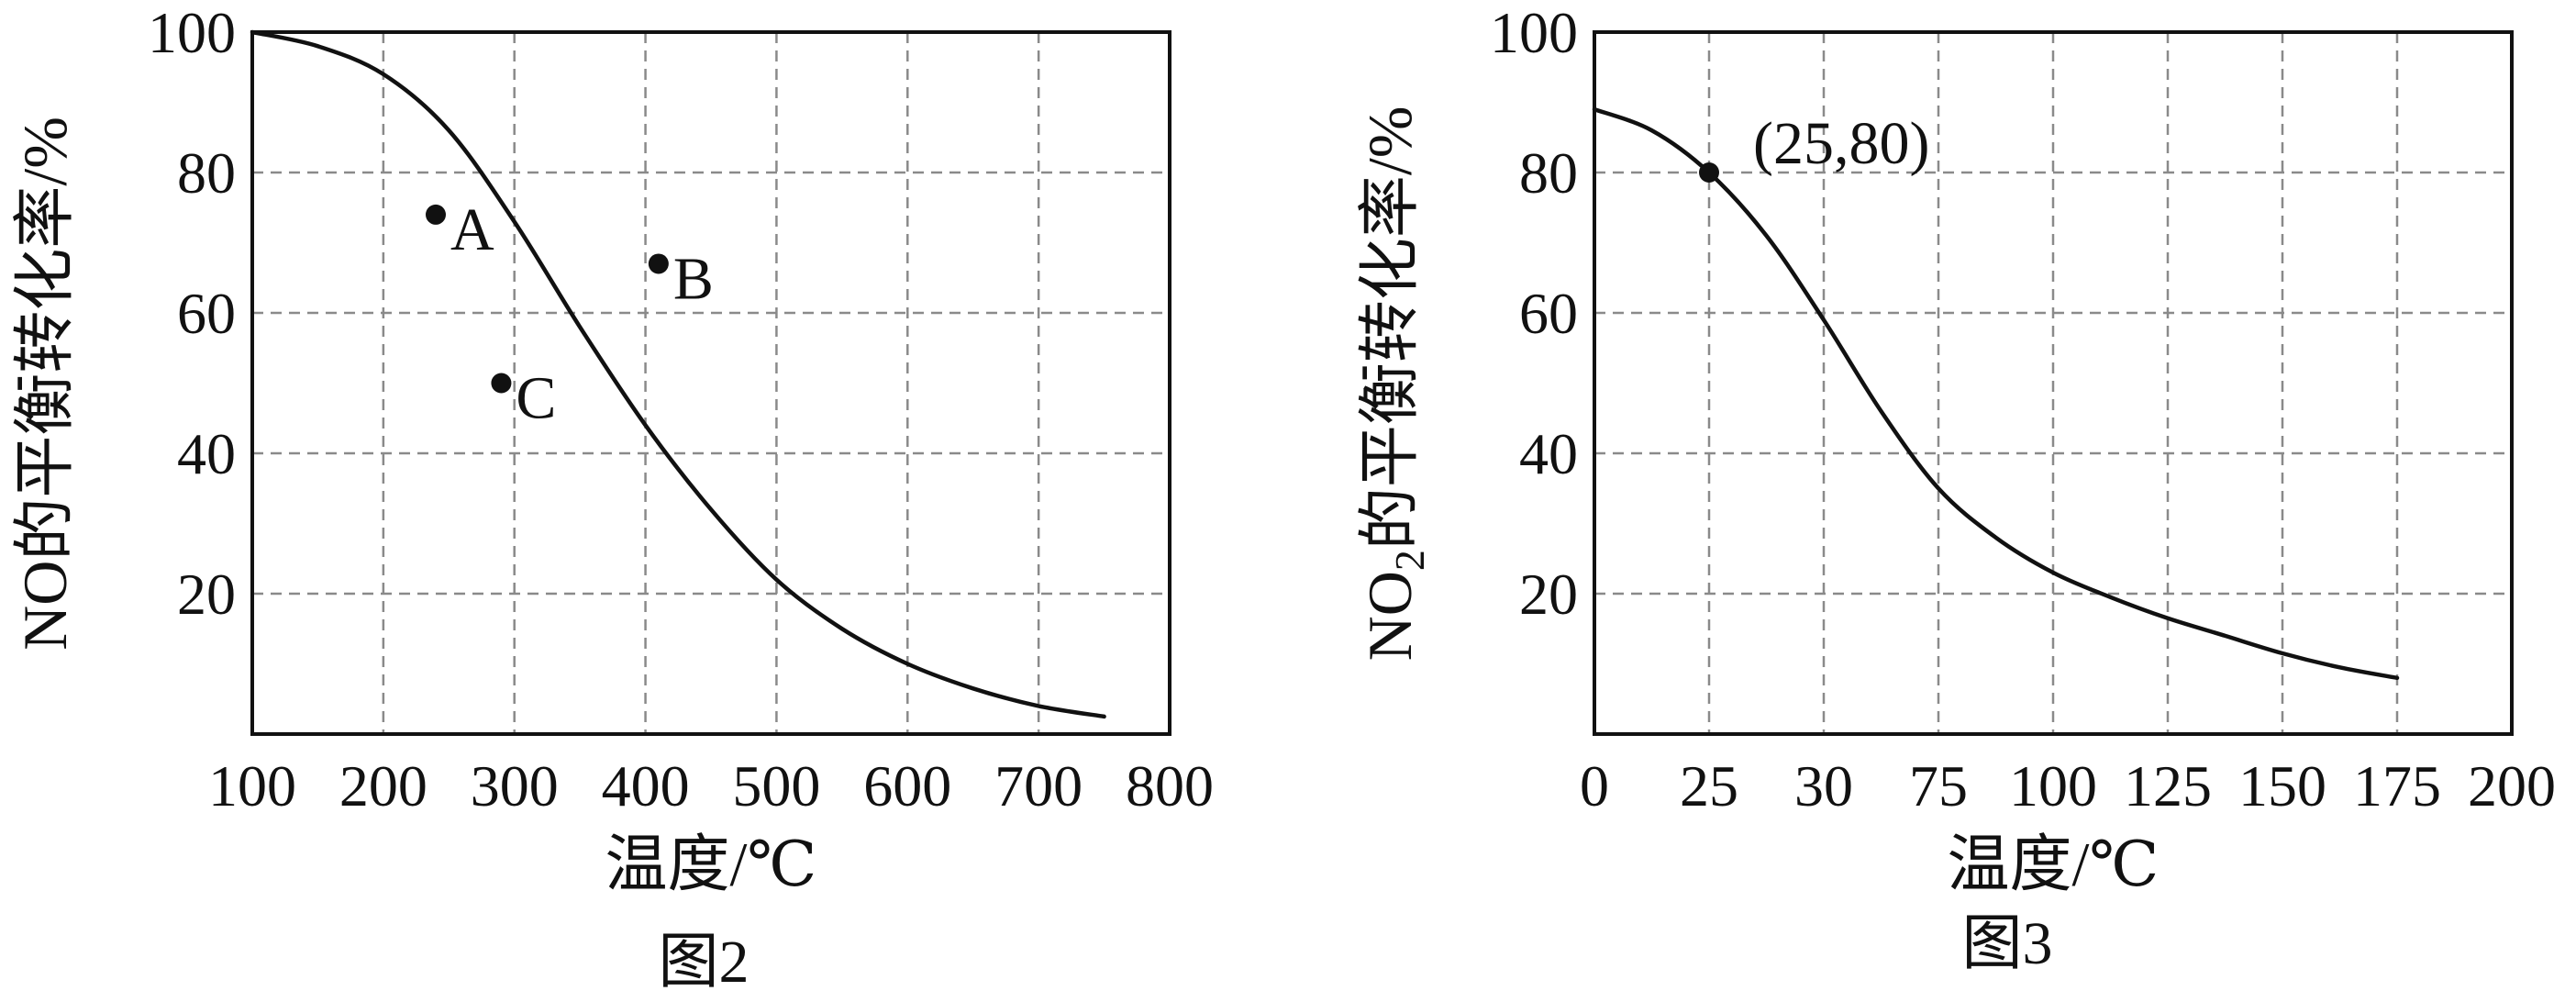 The width and height of the screenshot is (2576, 1002). I want to click on chart3-points: (25,80), so click(1814, 146).